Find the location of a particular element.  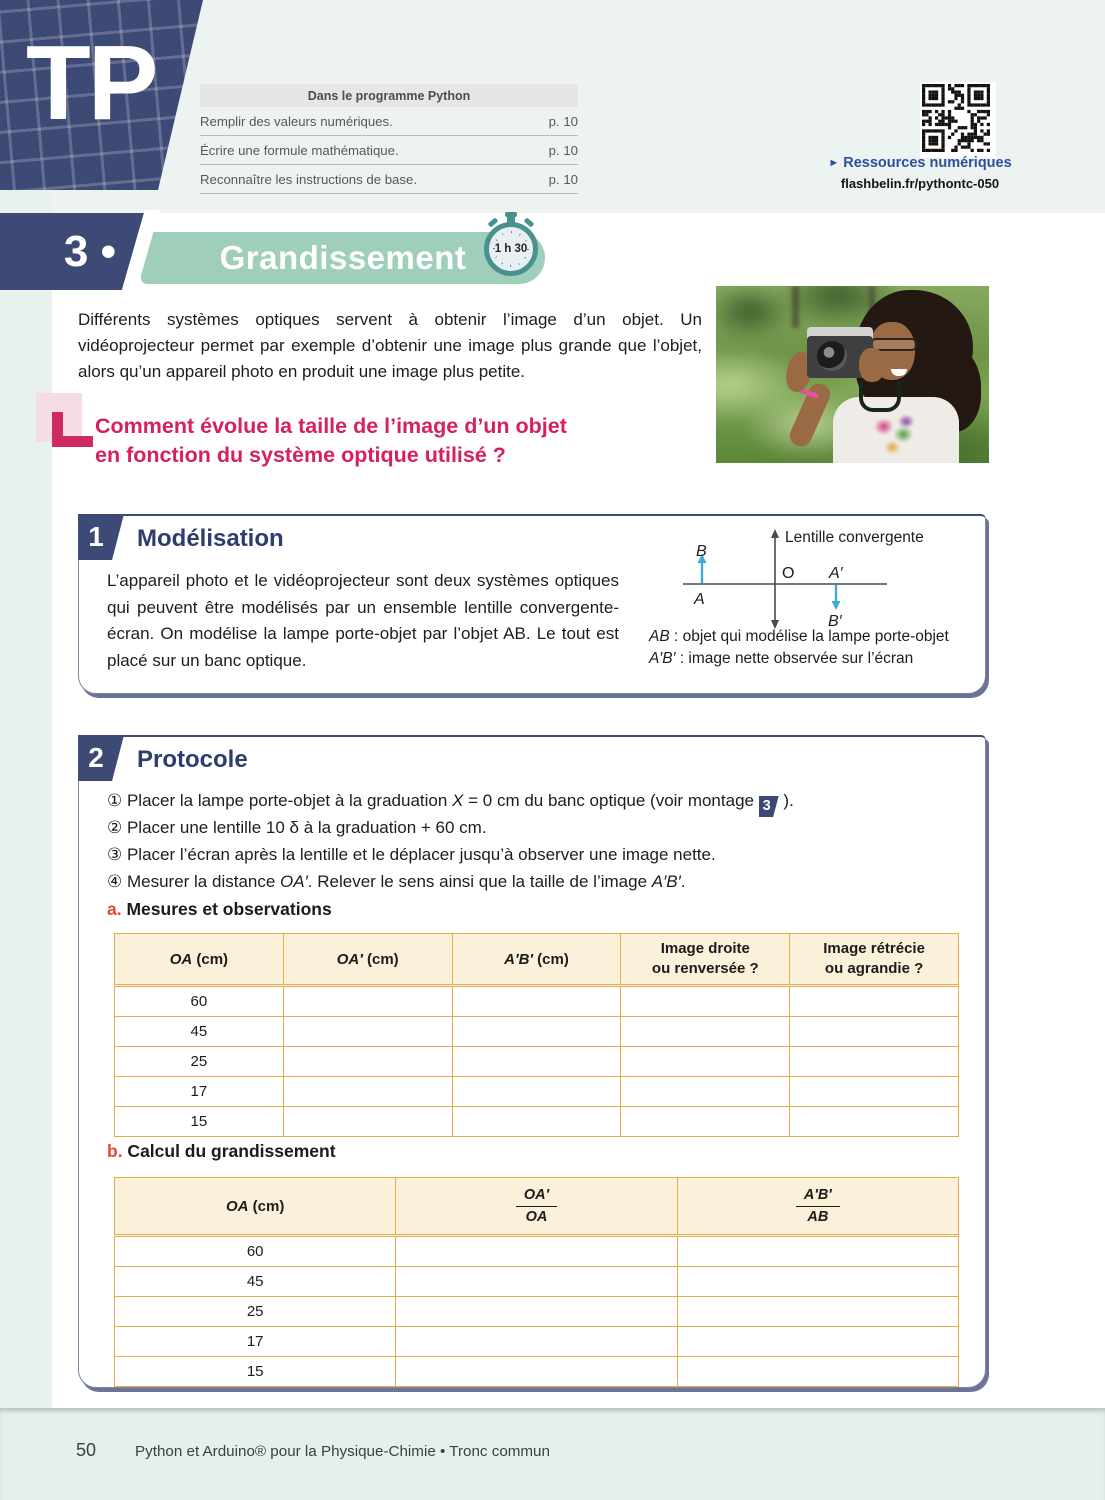

col-header-OA-prime: OA′ (cm) is located at coordinates (367, 960).